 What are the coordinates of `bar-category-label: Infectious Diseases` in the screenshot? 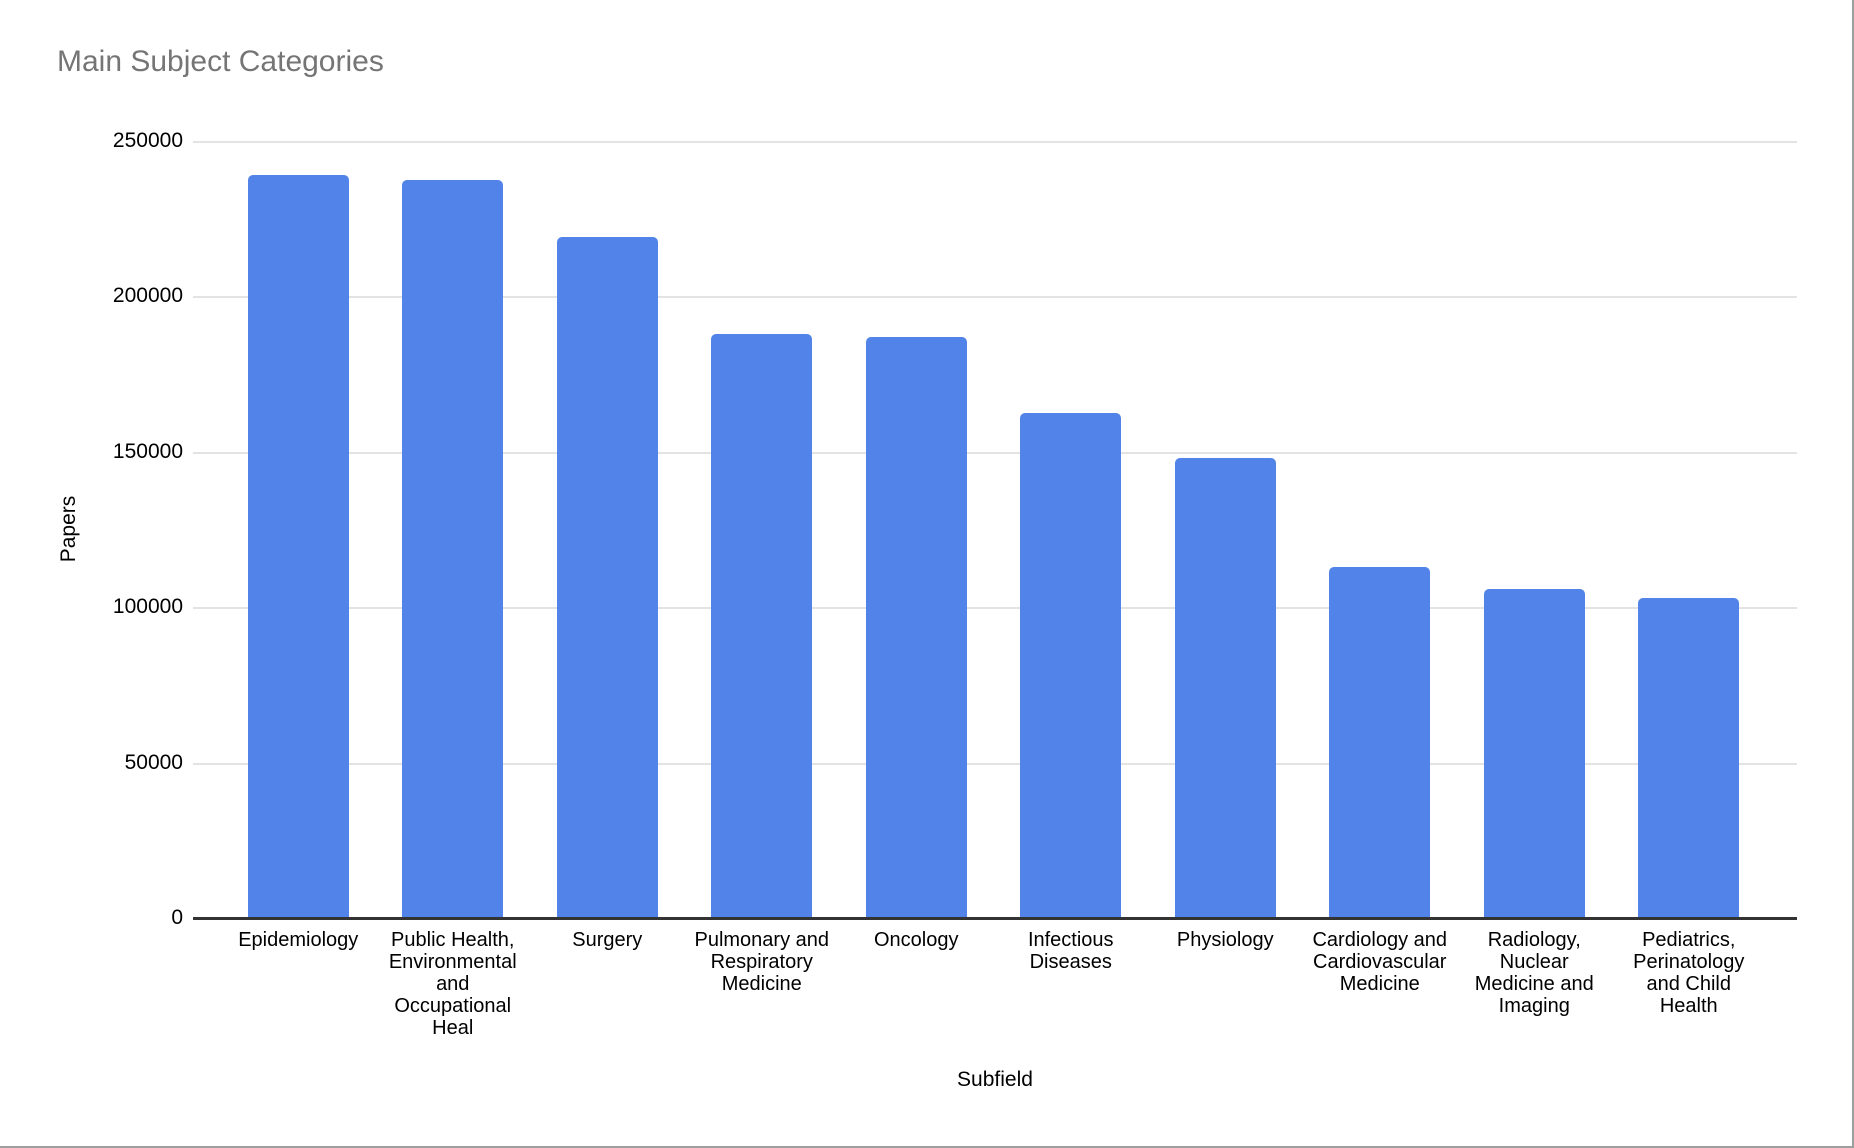 It's located at (1070, 951).